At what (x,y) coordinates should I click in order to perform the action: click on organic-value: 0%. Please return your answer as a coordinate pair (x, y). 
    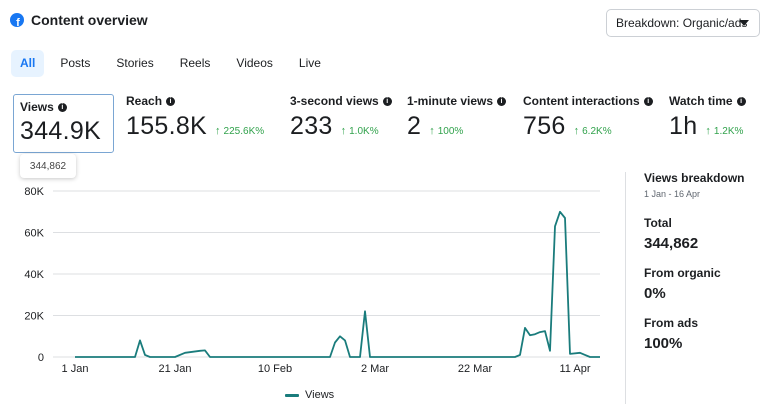
    Looking at the image, I should click on (655, 293).